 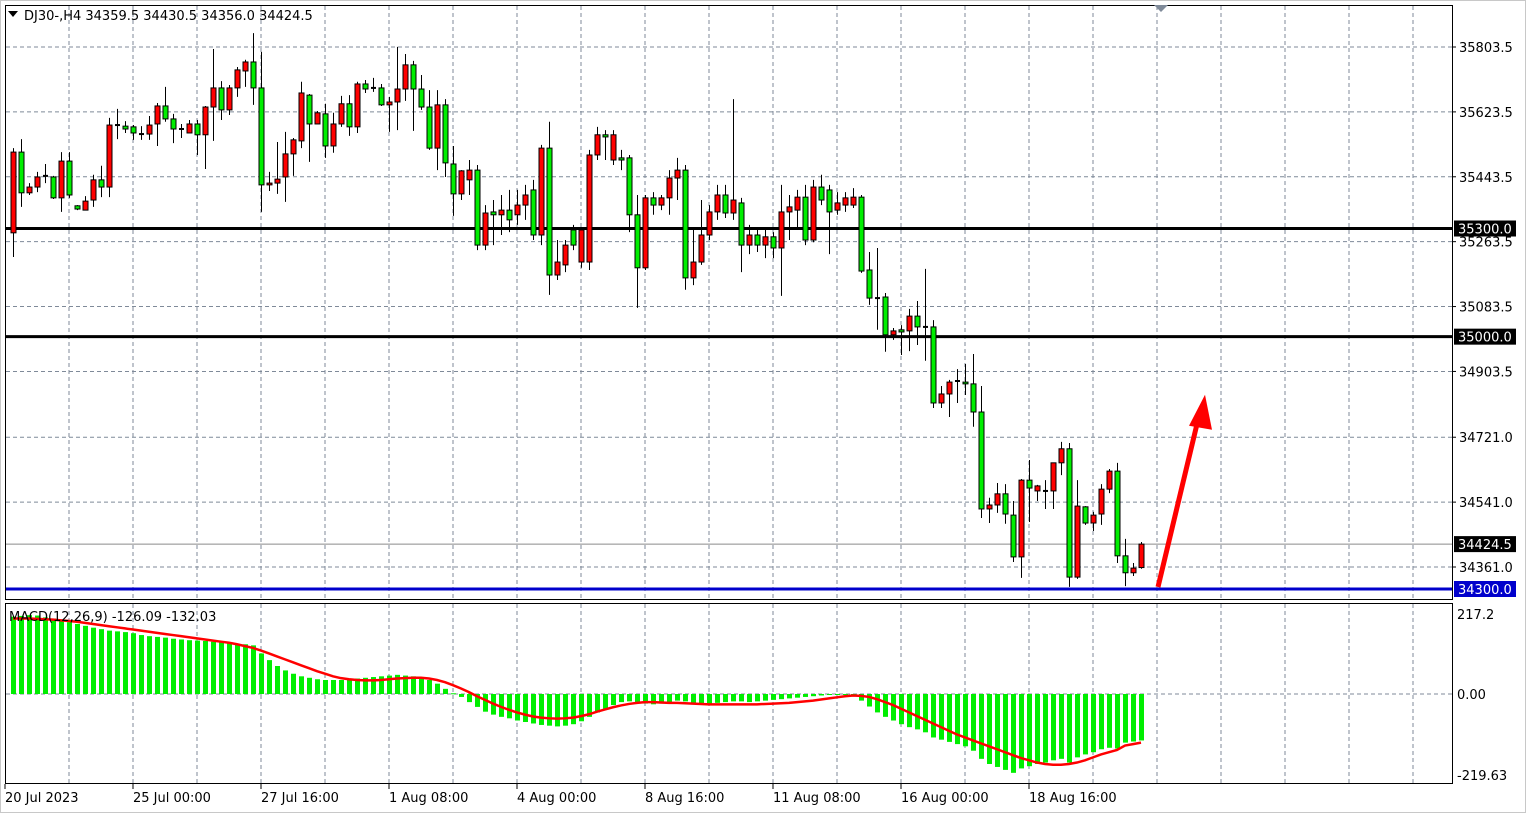 What do you see at coordinates (1161, 8) in the screenshot?
I see `chart-shift-marker-icon` at bounding box center [1161, 8].